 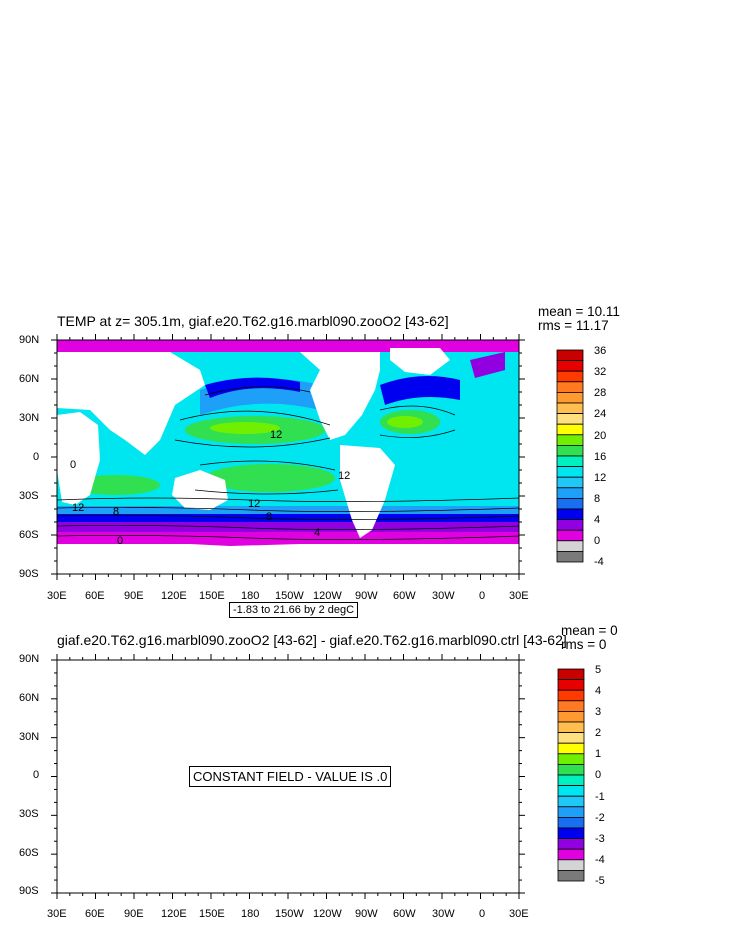 I want to click on constant-field-label: CONSTANT FIELD - VALUE IS .0, so click(x=290, y=776).